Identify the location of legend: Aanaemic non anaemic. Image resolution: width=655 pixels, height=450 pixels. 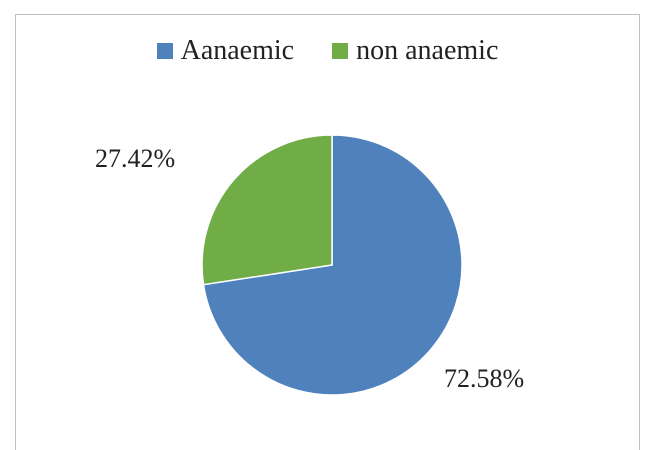
(327, 51).